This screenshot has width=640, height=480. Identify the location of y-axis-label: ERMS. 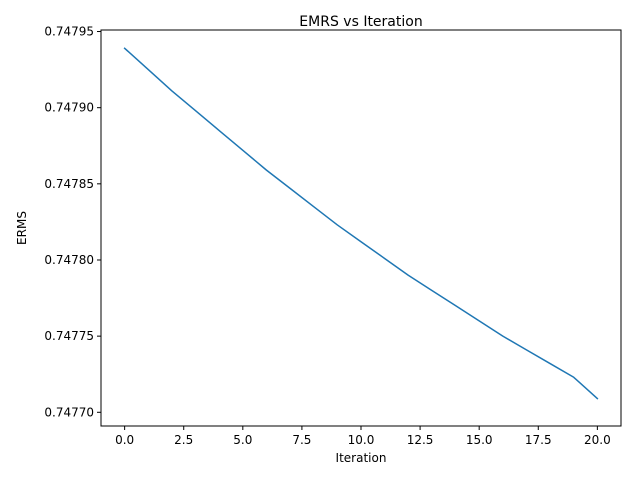
(22, 228).